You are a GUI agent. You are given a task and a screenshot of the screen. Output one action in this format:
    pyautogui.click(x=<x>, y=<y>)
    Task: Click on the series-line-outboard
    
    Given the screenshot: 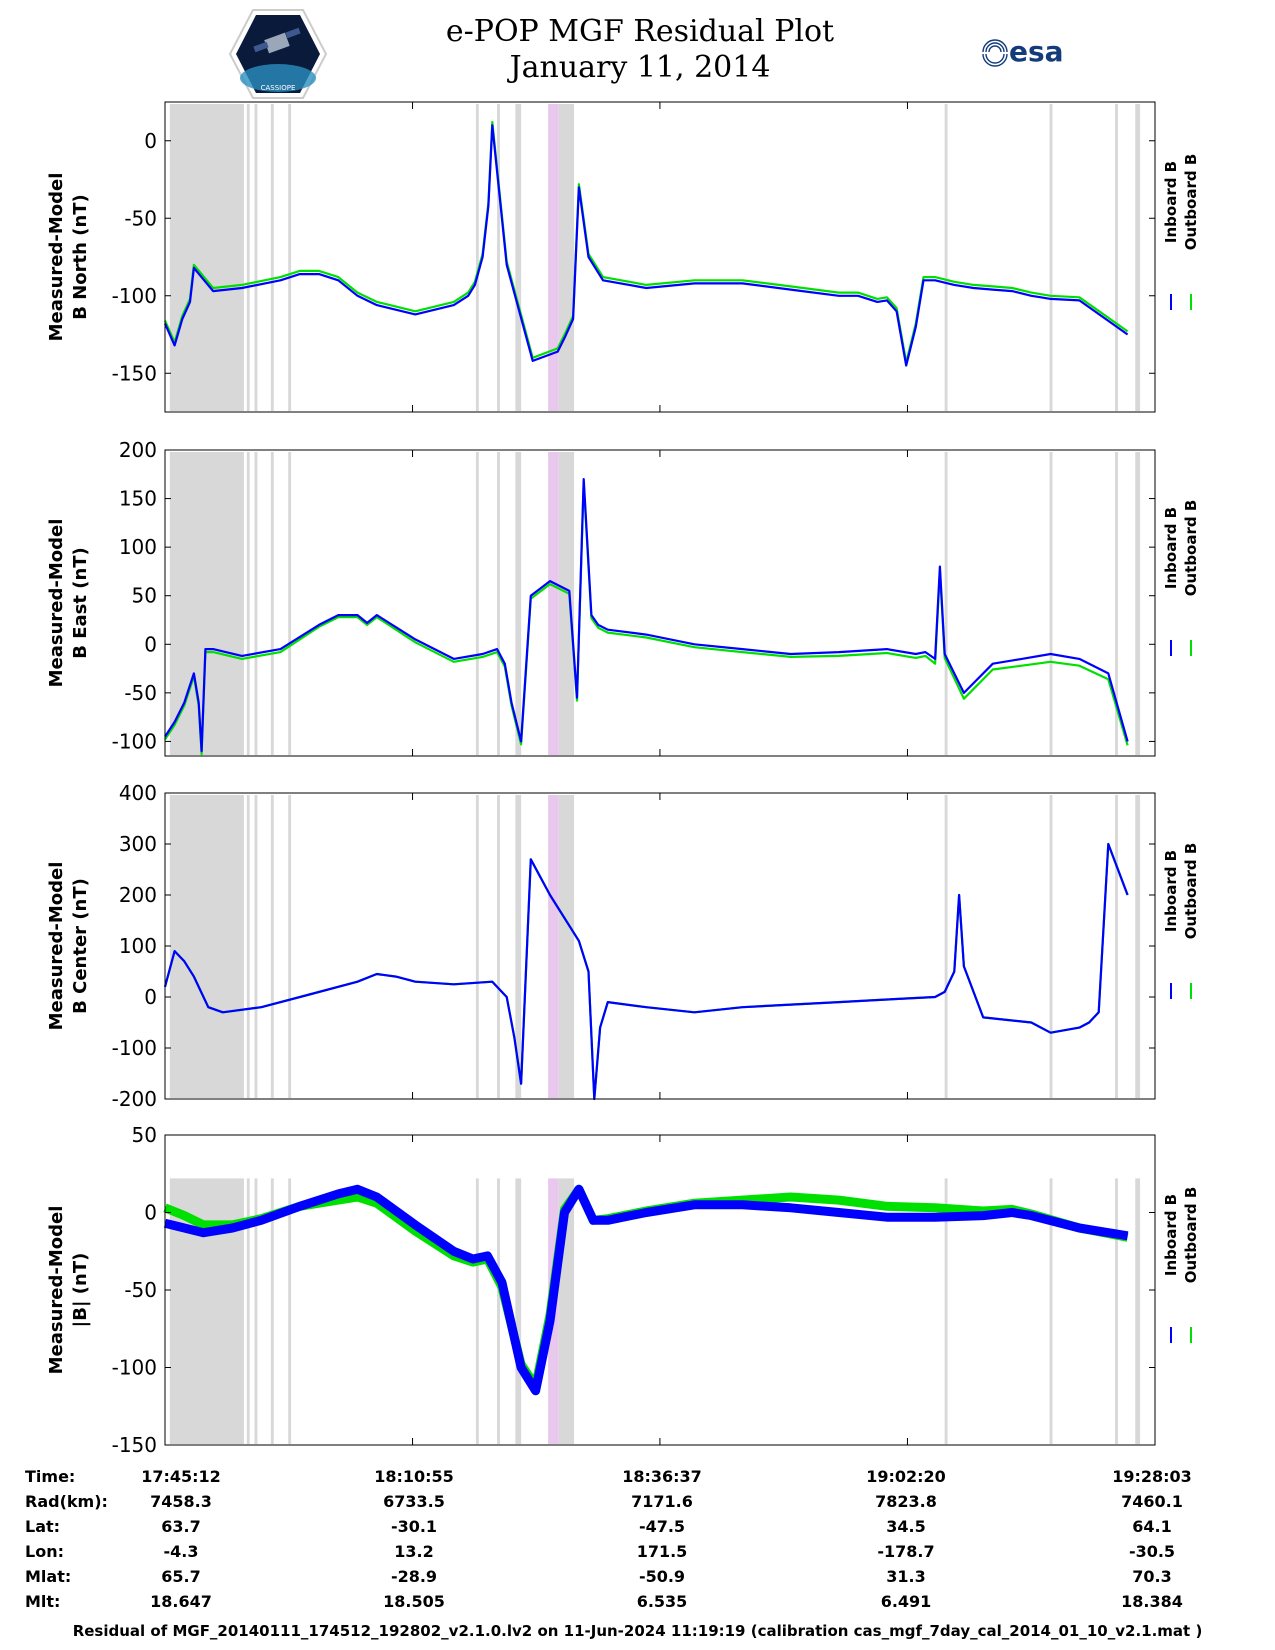 What is the action you would take?
    pyautogui.click(x=646, y=618)
    